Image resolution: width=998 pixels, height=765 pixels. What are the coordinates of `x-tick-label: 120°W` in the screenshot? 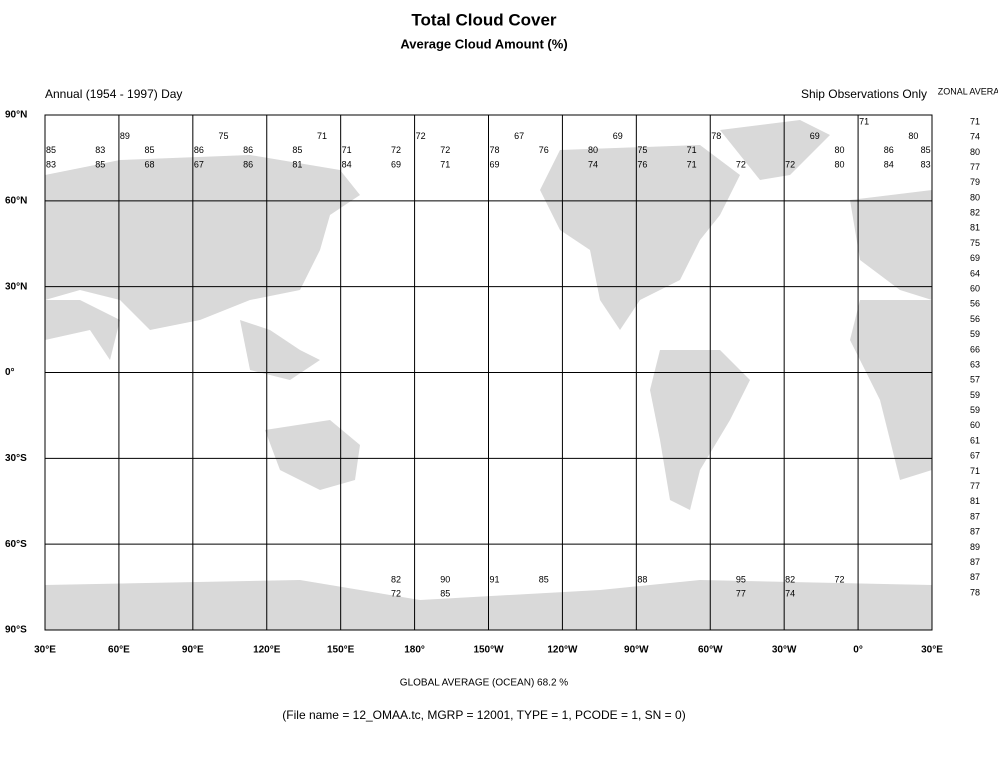 It's located at (562, 650).